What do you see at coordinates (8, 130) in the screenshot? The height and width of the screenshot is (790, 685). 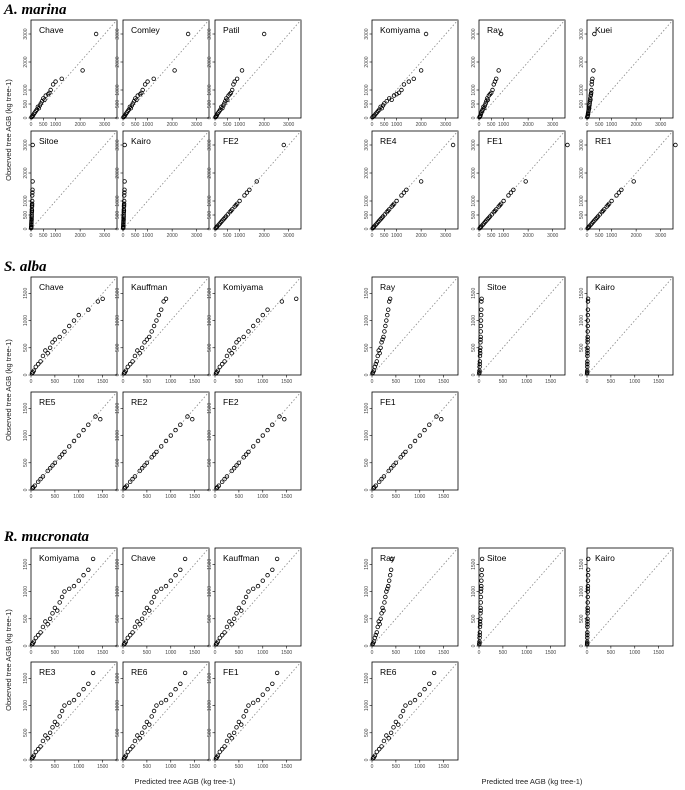 I see `y-axis-label-a-marina: Observed tree AGB (kg tree-1)` at bounding box center [8, 130].